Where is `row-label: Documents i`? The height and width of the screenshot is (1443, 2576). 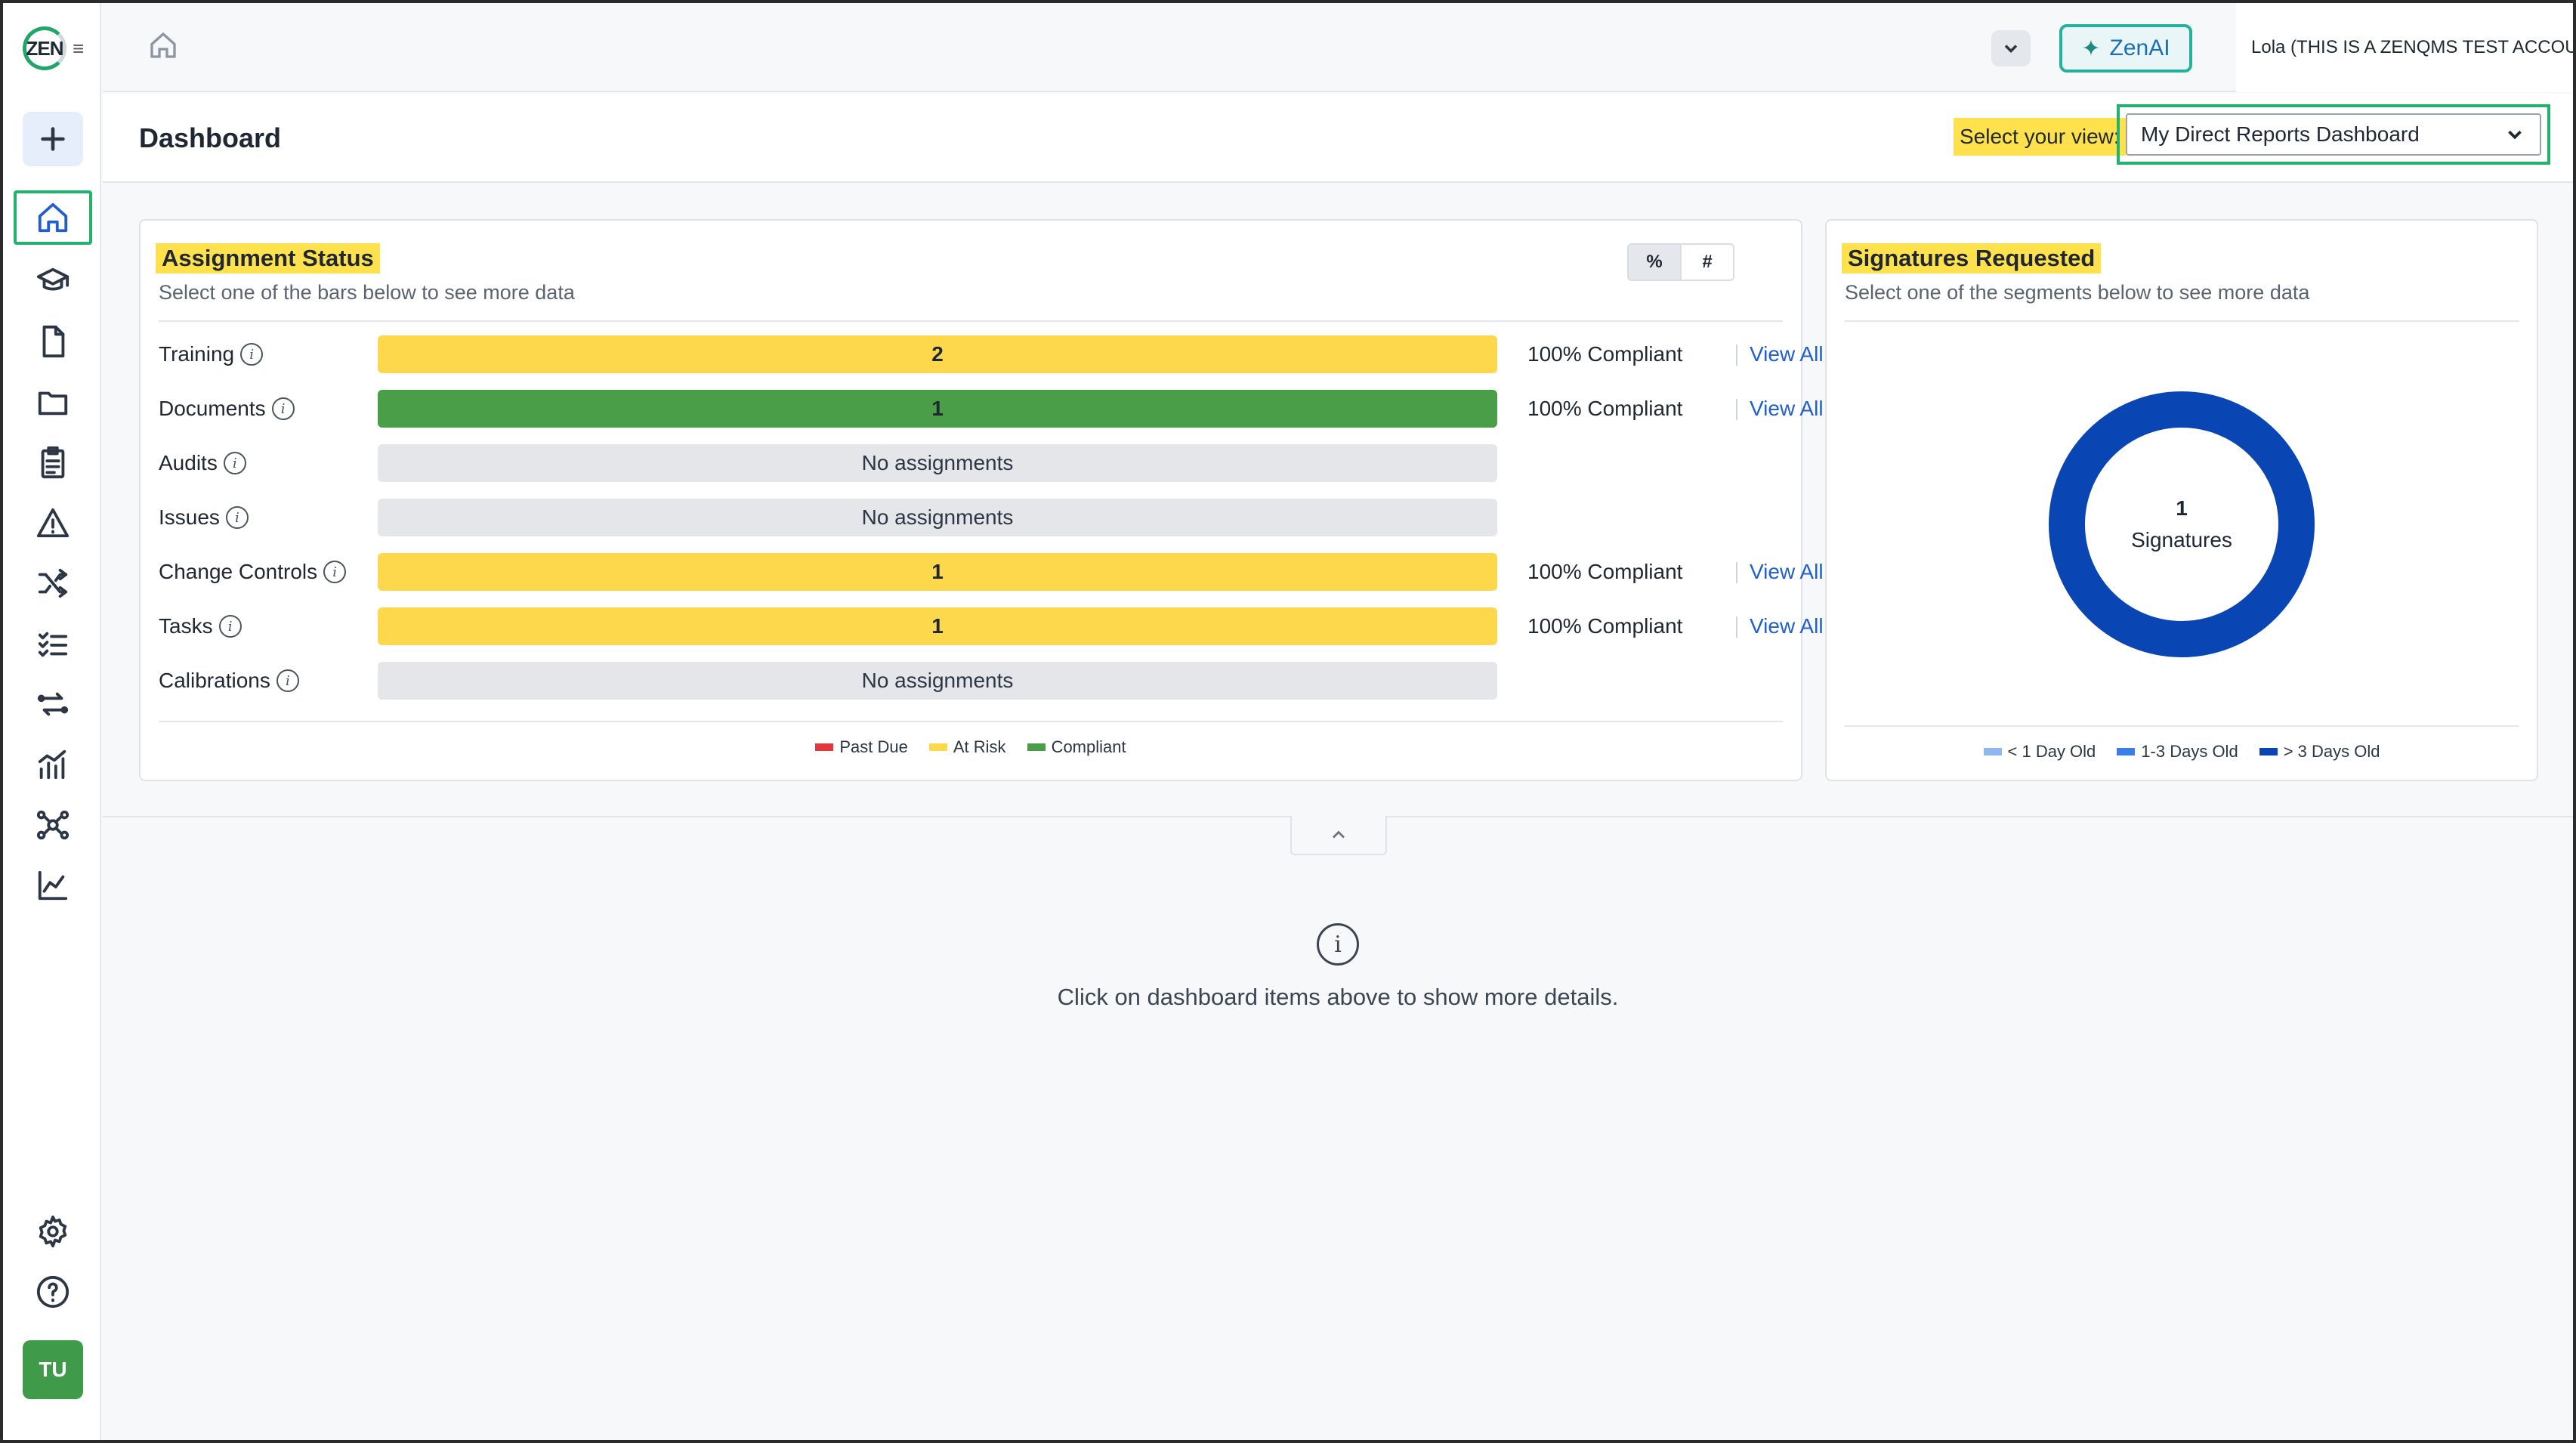 row-label: Documents i is located at coordinates (227, 409).